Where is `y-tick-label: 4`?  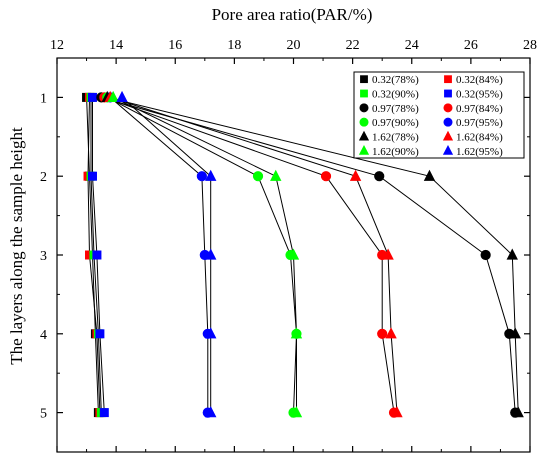
y-tick-label: 4 is located at coordinates (43, 335).